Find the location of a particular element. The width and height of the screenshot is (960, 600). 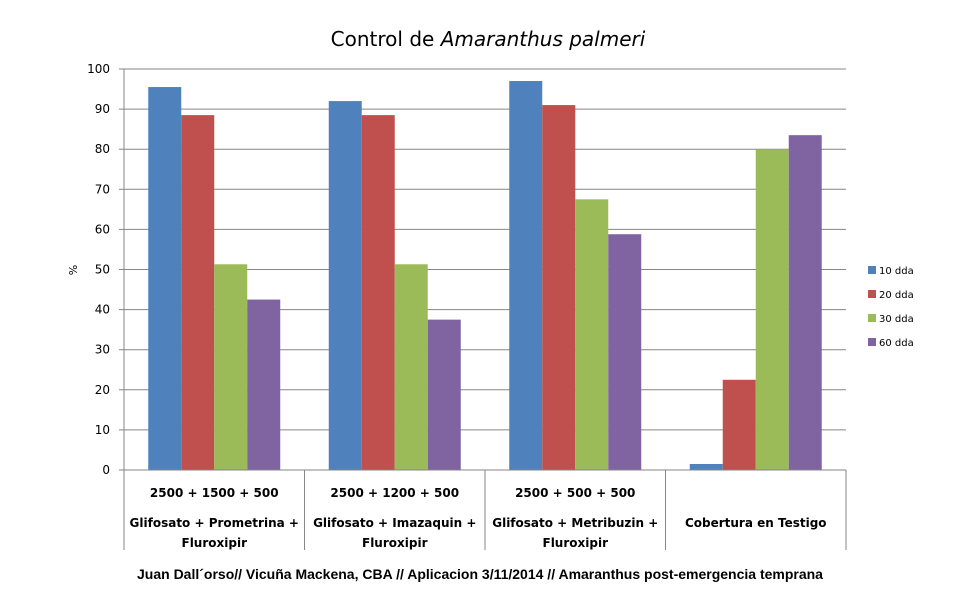

legend-label: 20 dda is located at coordinates (896, 295).